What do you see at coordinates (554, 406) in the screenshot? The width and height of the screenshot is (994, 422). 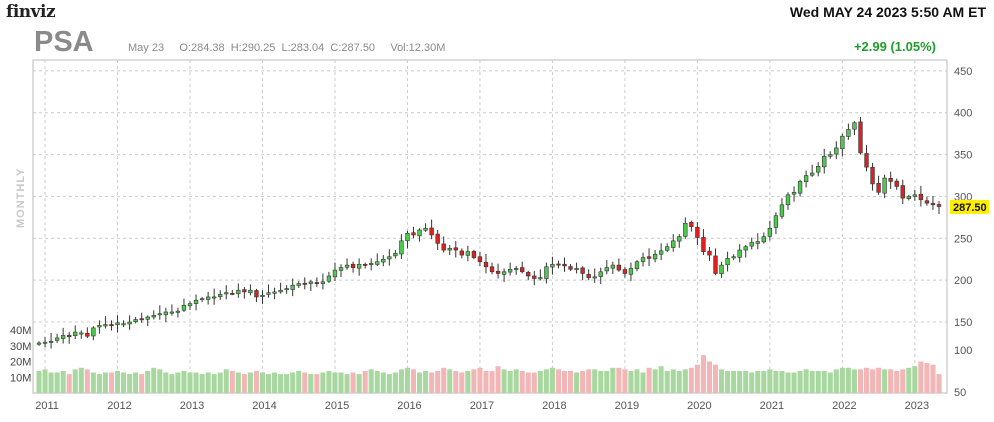 I see `year-tick-label: 2018` at bounding box center [554, 406].